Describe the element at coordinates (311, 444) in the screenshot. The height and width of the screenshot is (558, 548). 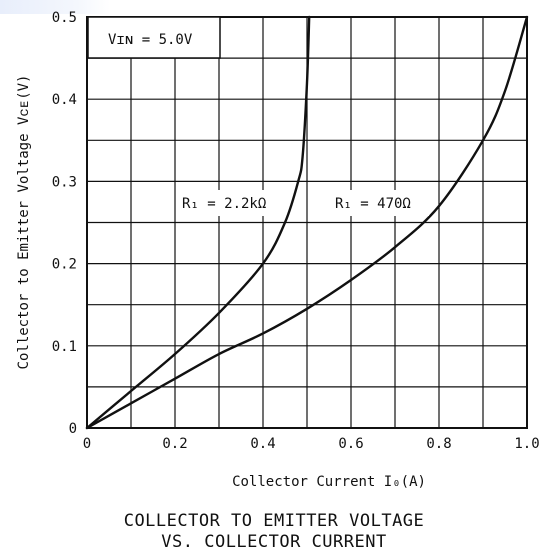
I see `x-tick-labels: 0 0.2 0.4 0.6 0.8 1.0` at that location.